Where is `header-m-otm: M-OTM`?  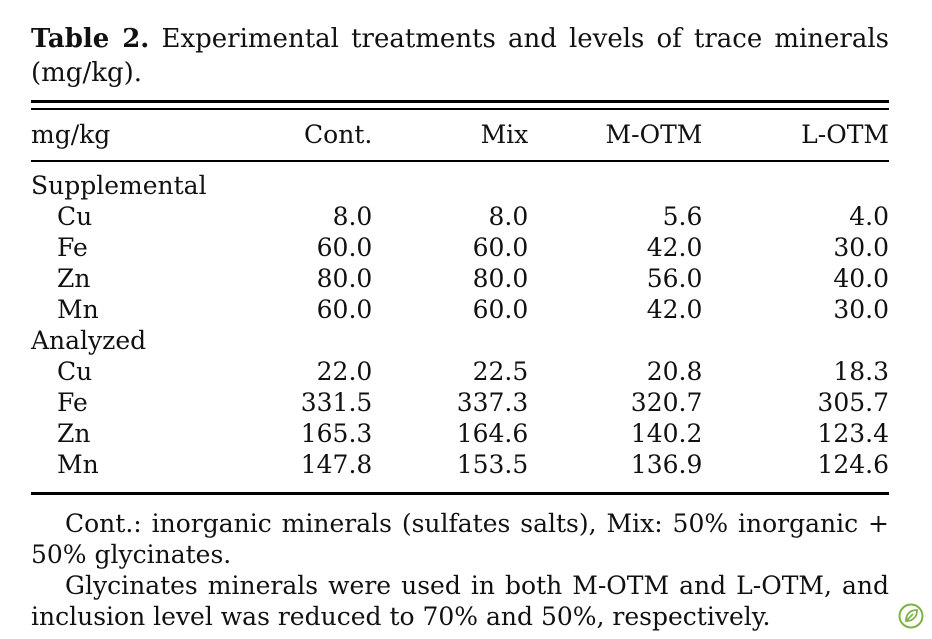
header-m-otm: M-OTM is located at coordinates (654, 134).